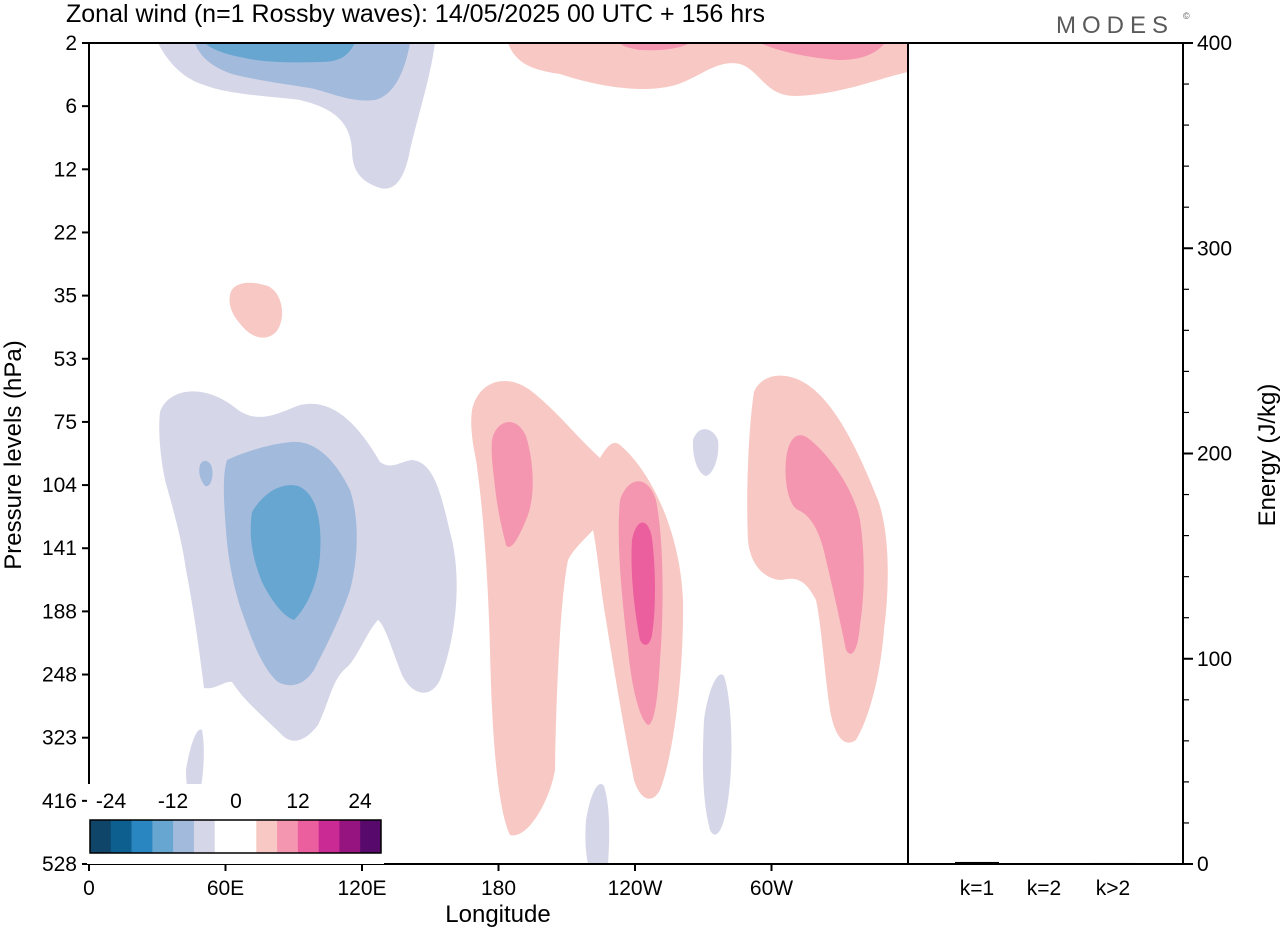 This screenshot has height=935, width=1280. What do you see at coordinates (977, 888) in the screenshot?
I see `energy-category-label: k=1` at bounding box center [977, 888].